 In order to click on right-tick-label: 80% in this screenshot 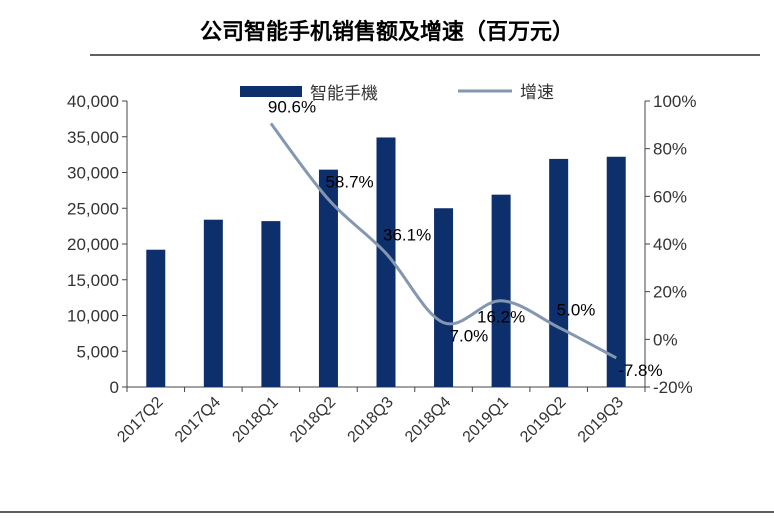, I will do `click(670, 149)`.